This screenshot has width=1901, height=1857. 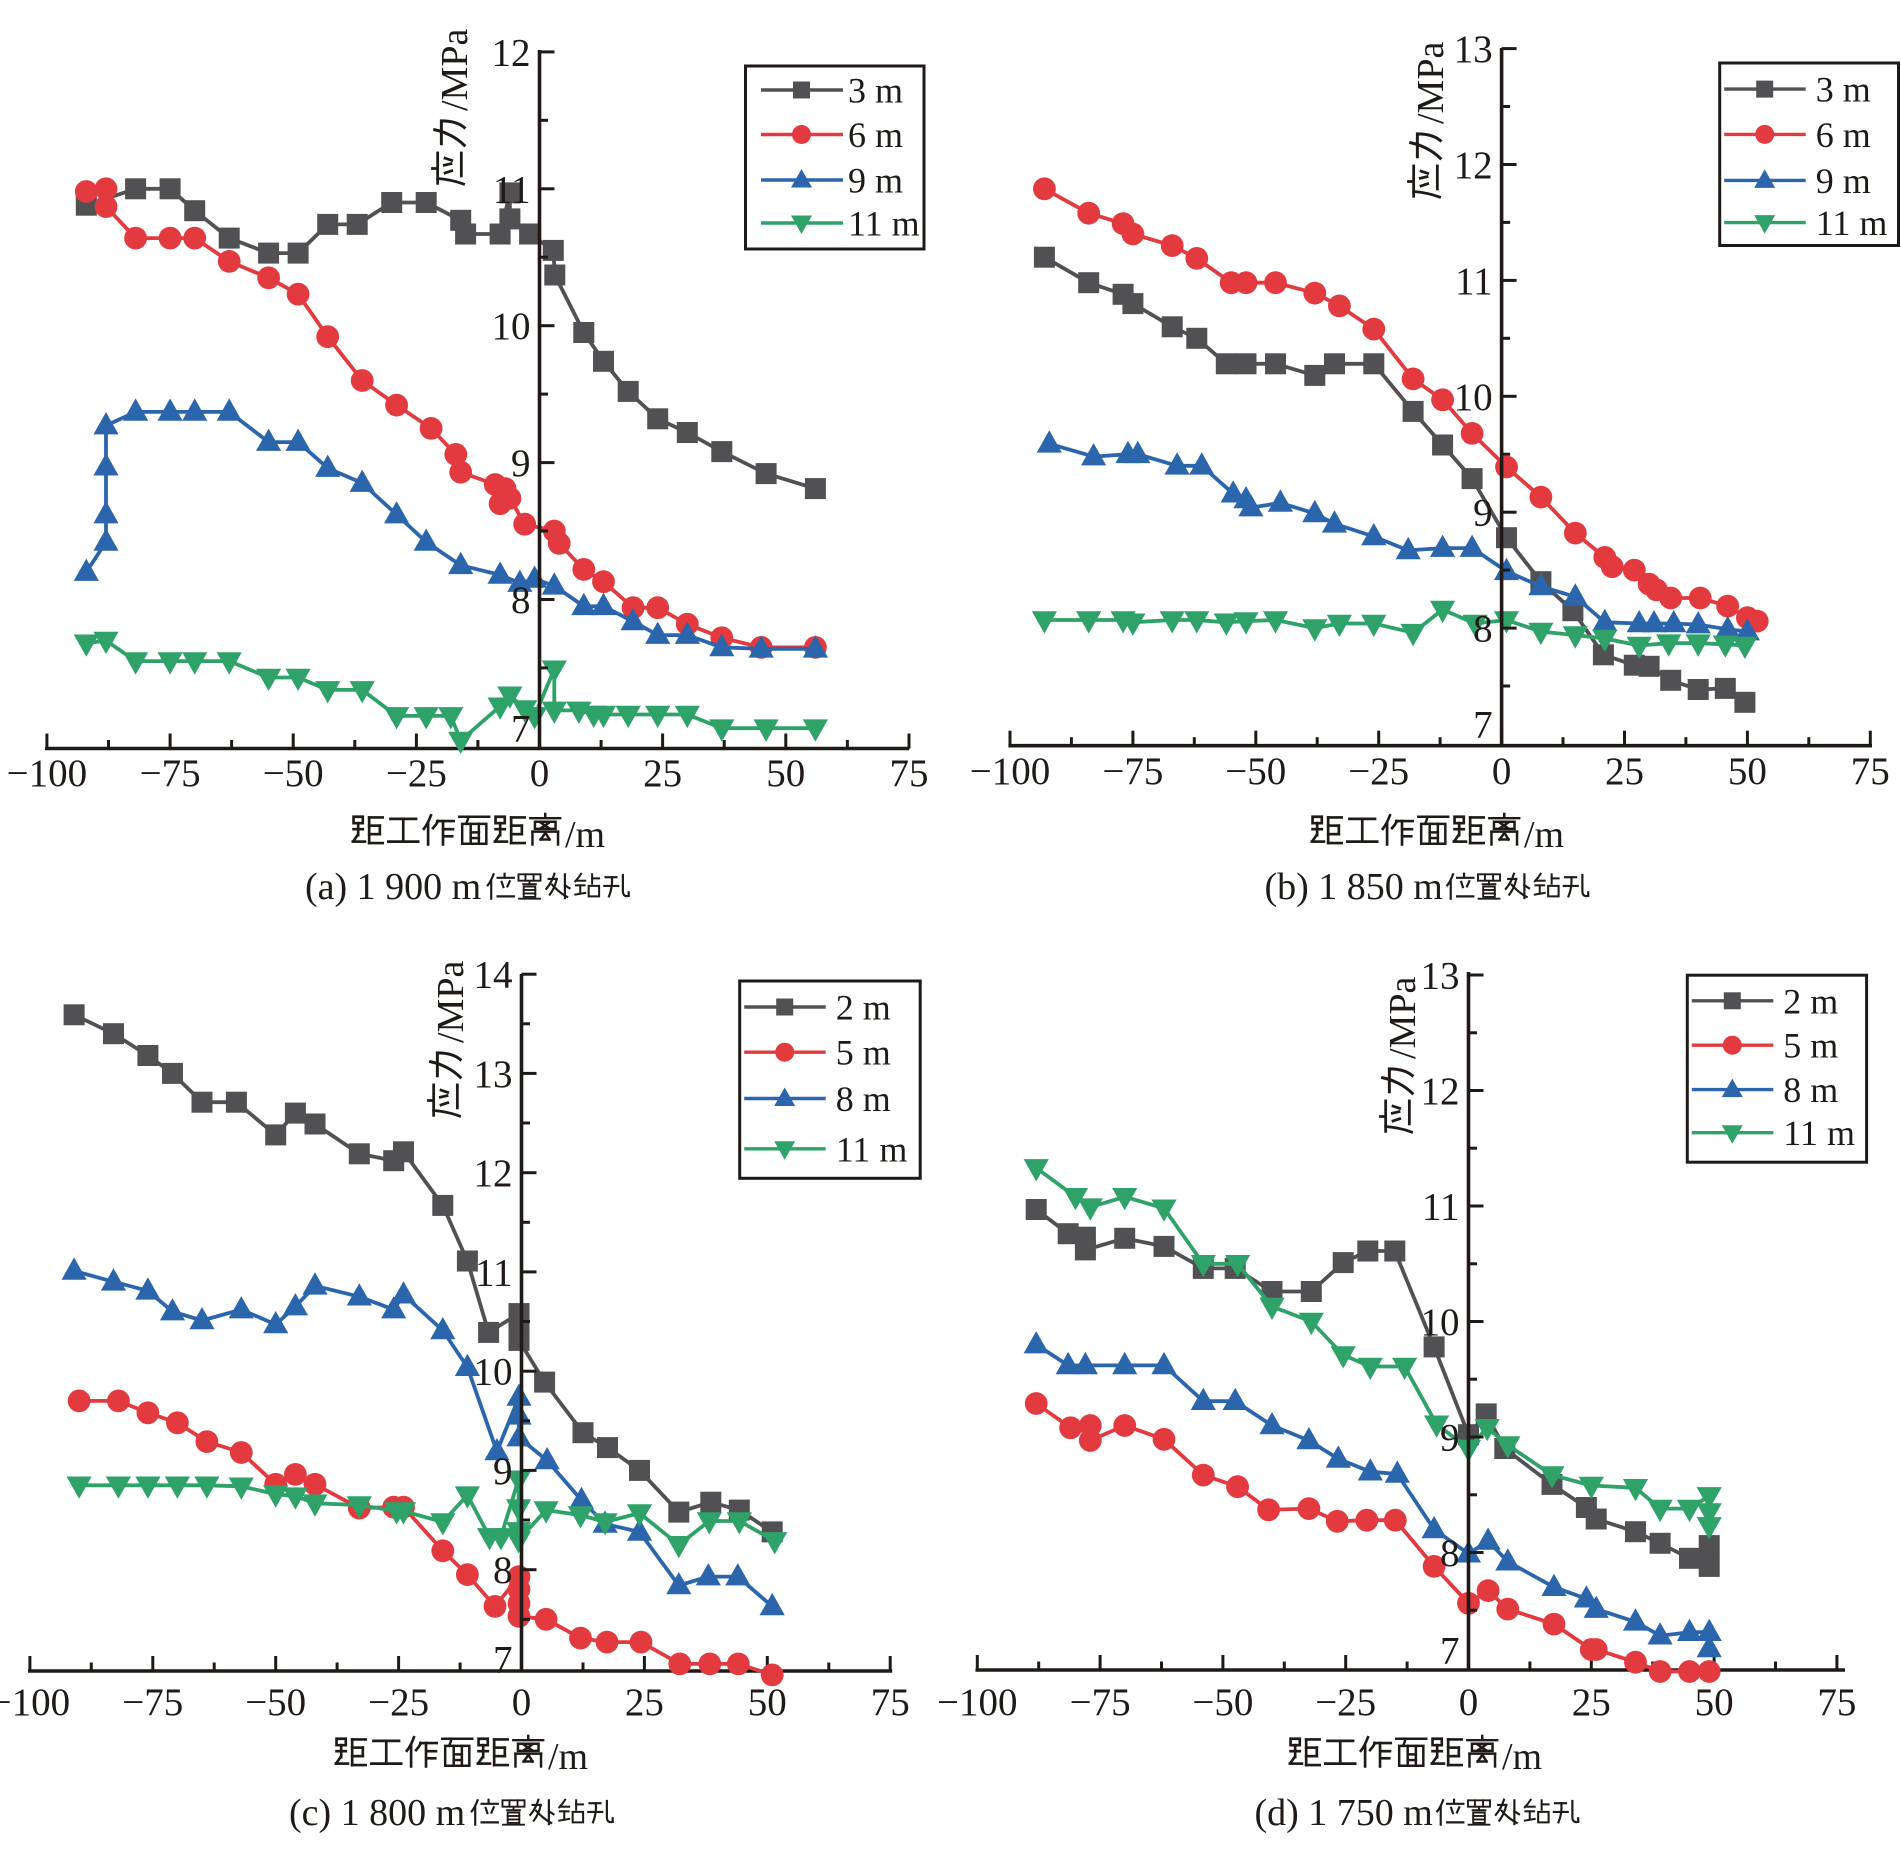 What do you see at coordinates (1344, 1813) in the screenshot?
I see `svg-text: (d) 1 750 m` at bounding box center [1344, 1813].